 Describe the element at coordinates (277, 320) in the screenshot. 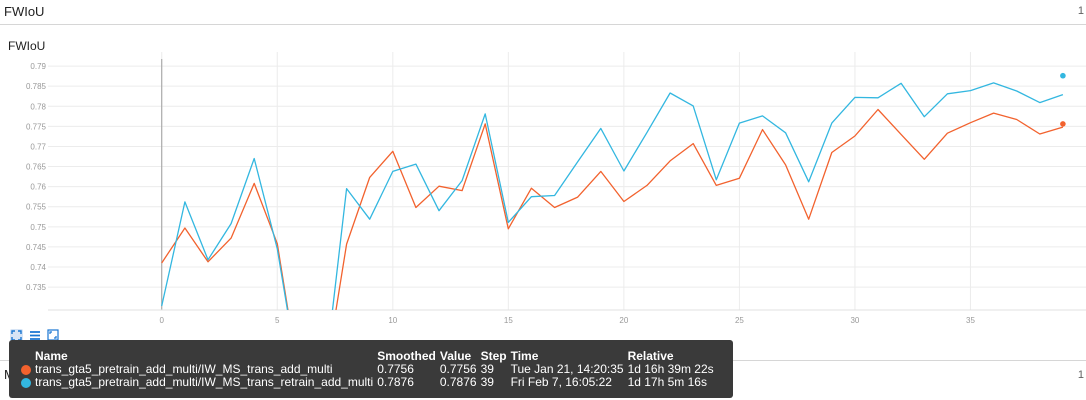

I see `x-tick-label: 5` at that location.